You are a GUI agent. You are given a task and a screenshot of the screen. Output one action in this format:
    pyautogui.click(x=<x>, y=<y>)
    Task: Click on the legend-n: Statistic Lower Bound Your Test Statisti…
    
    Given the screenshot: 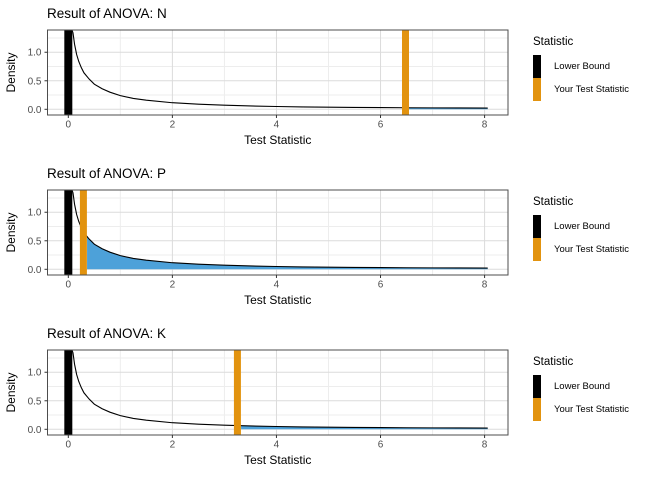 What is the action you would take?
    pyautogui.click(x=602, y=68)
    